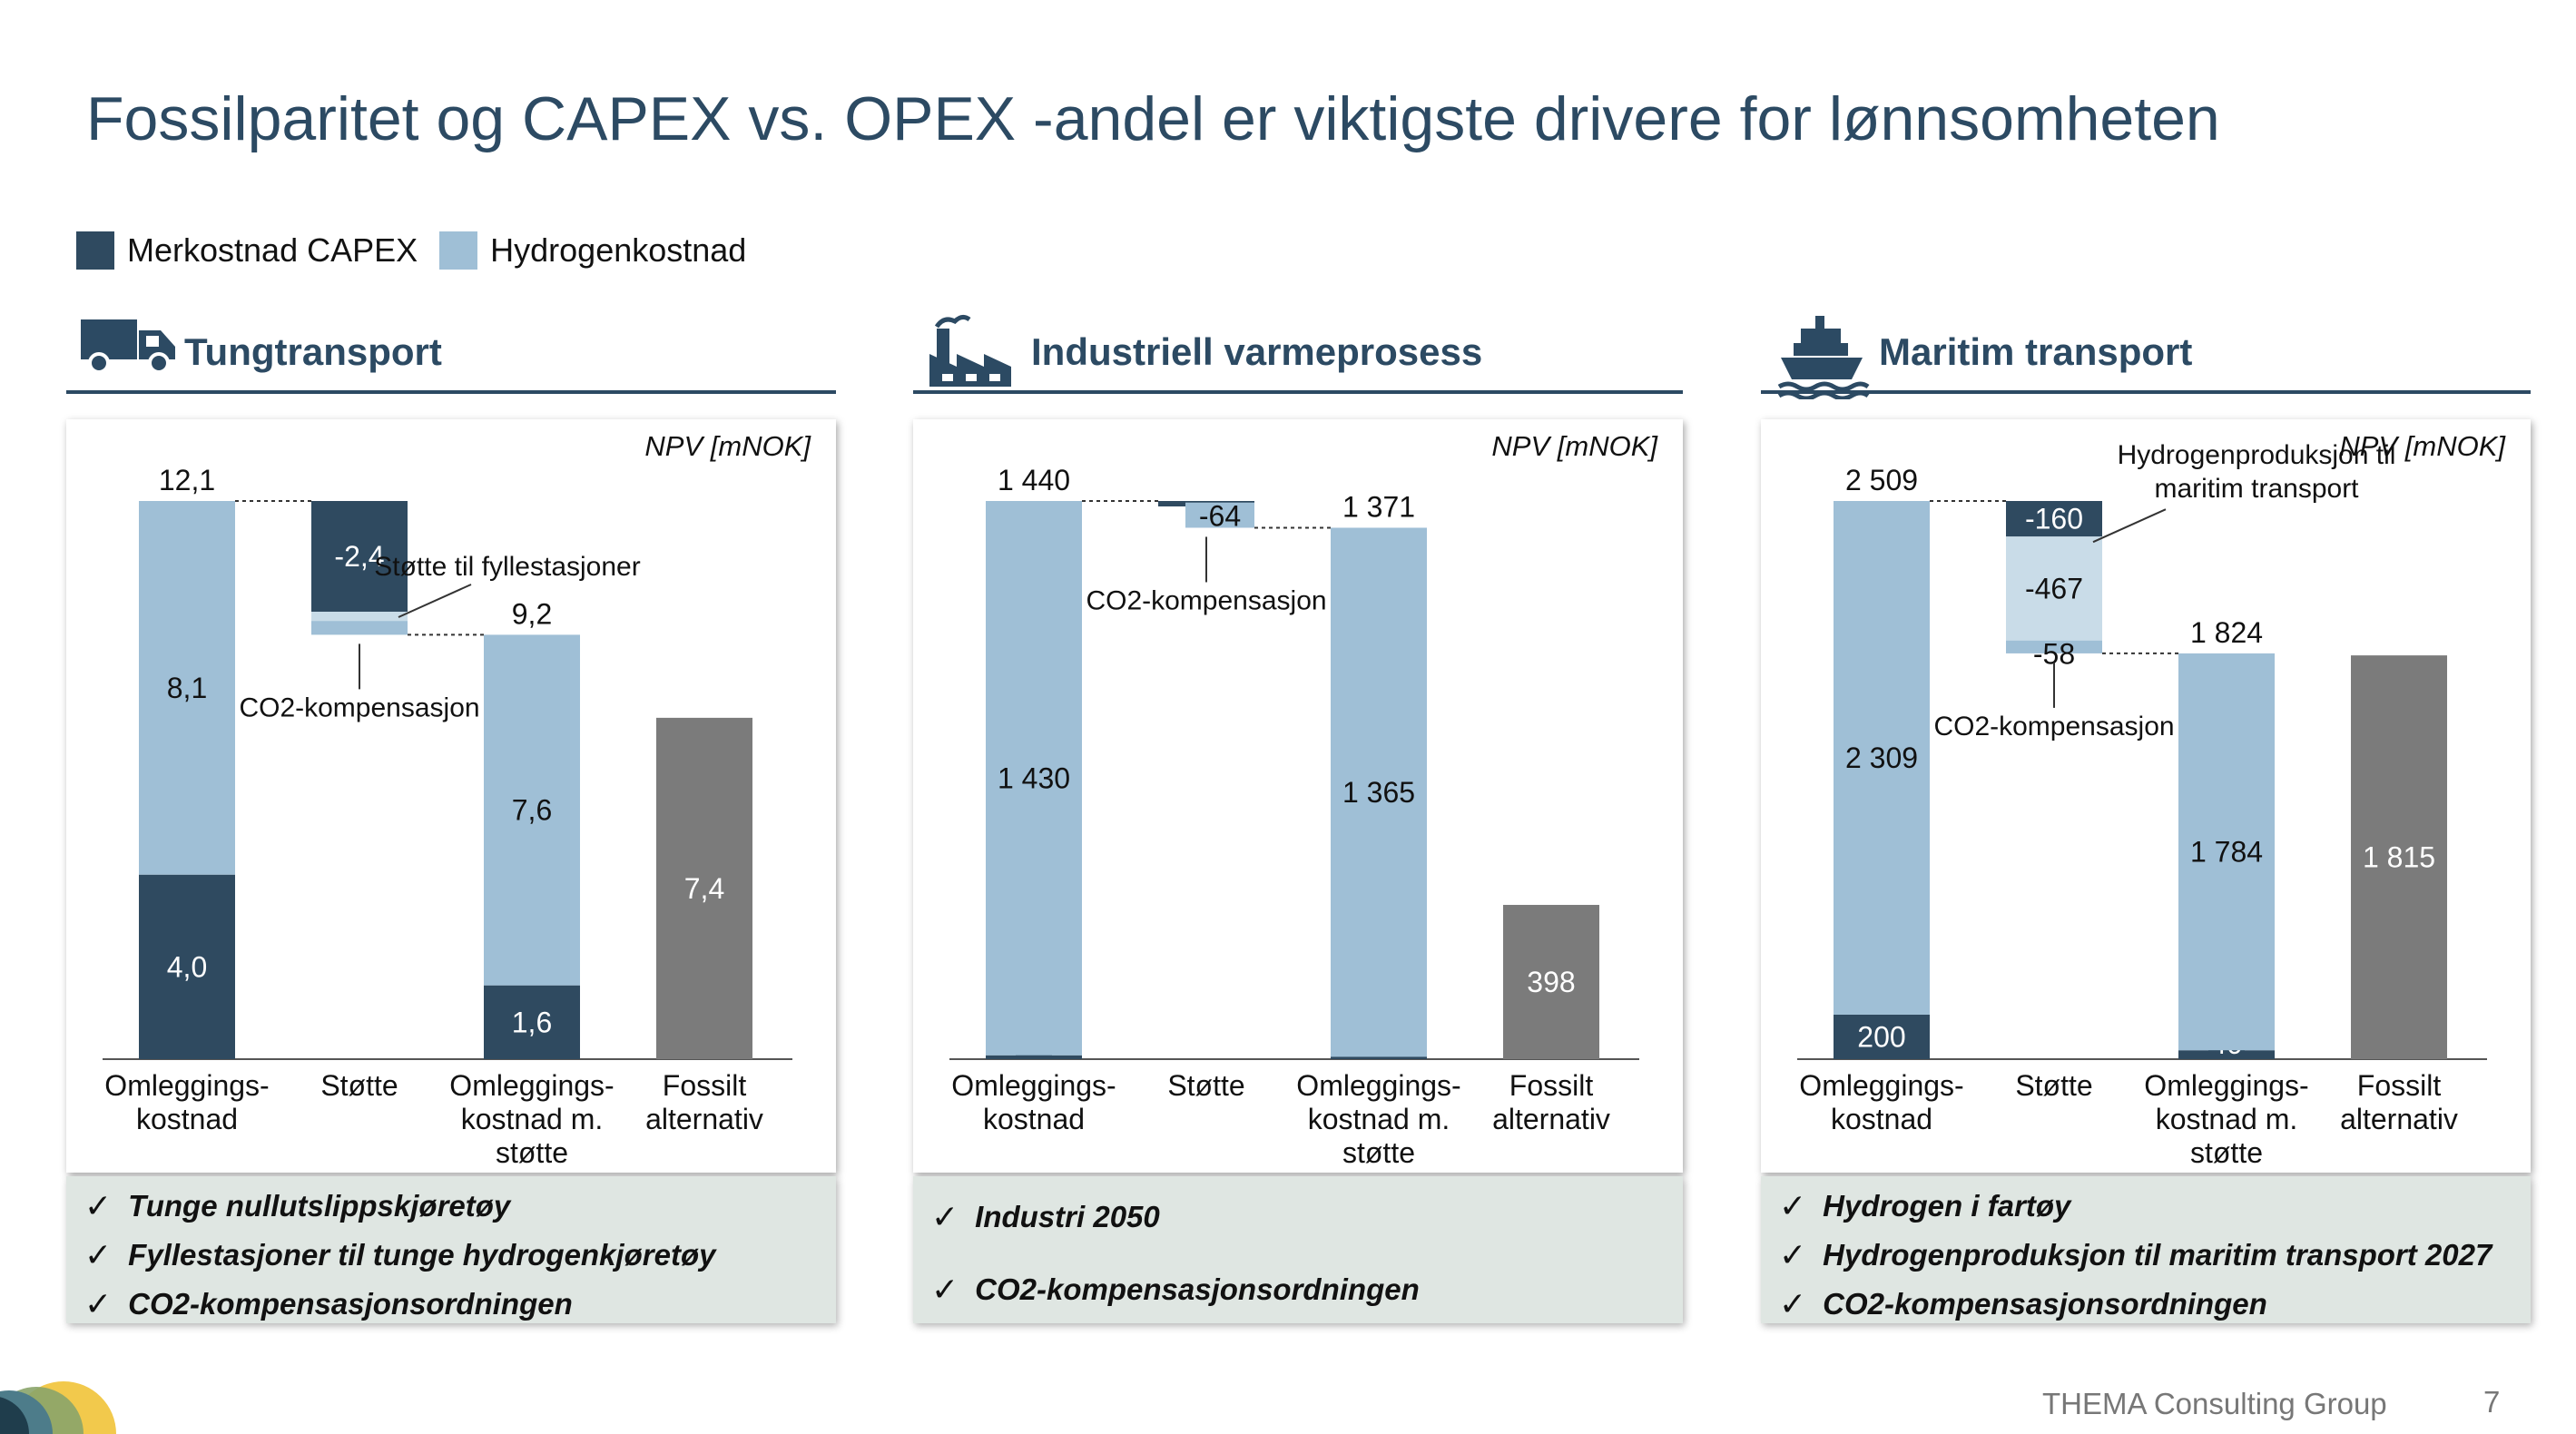 The image size is (2576, 1434). I want to click on footer-company: THEMA Consulting Group, so click(2214, 1403).